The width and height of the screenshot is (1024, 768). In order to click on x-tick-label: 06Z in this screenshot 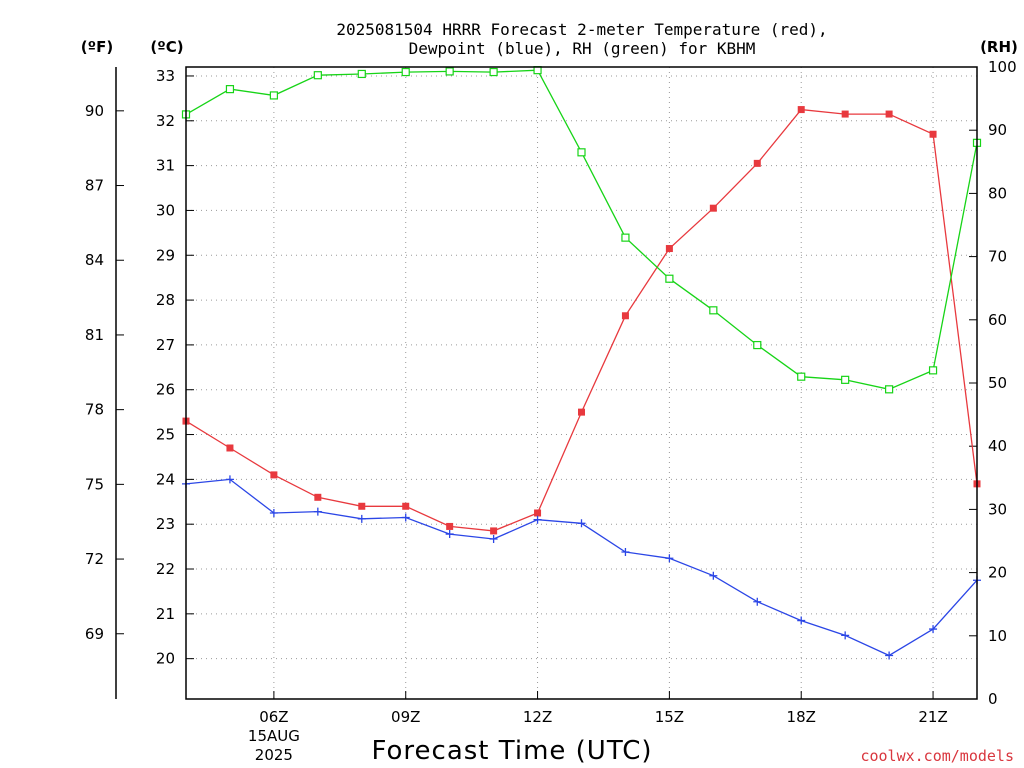, I will do `click(273, 717)`.